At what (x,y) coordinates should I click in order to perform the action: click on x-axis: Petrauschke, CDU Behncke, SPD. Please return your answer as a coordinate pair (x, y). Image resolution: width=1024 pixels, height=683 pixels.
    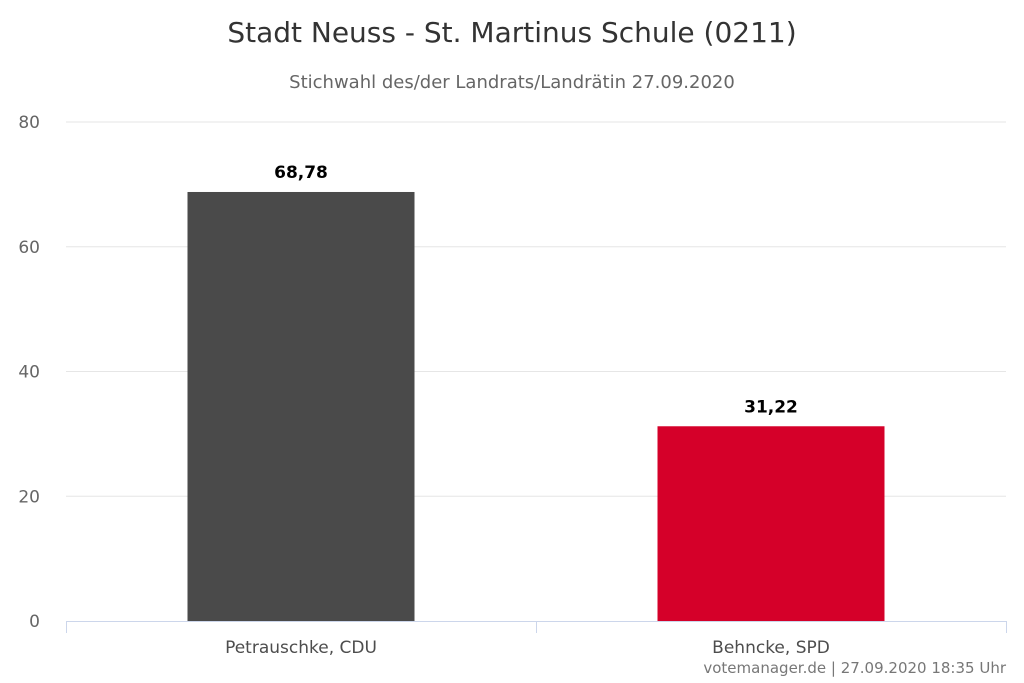
    Looking at the image, I should click on (536, 639).